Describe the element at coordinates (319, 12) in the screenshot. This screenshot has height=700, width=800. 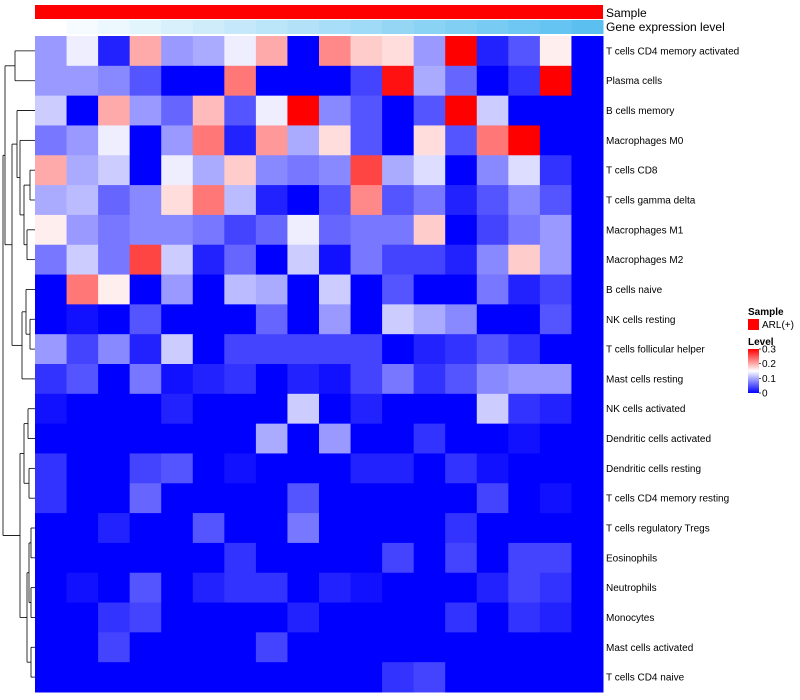
I see `sample-track-bar` at that location.